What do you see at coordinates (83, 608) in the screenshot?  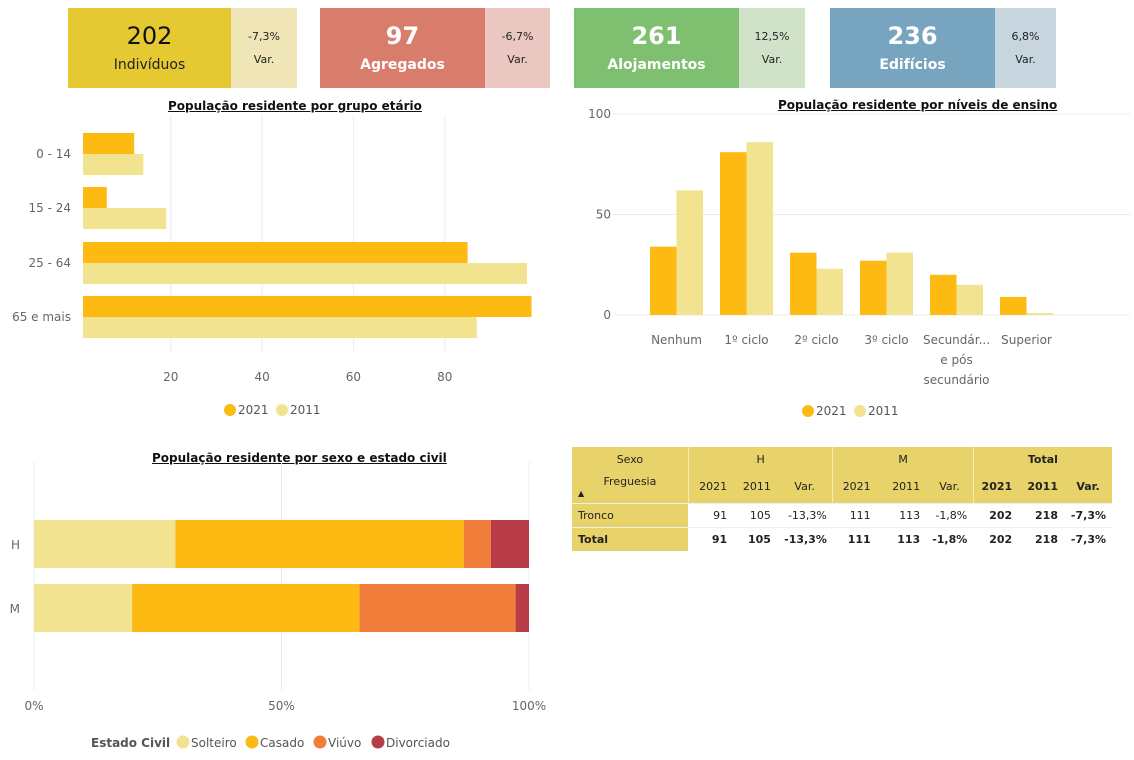 I see `segment-Solteiro-M` at bounding box center [83, 608].